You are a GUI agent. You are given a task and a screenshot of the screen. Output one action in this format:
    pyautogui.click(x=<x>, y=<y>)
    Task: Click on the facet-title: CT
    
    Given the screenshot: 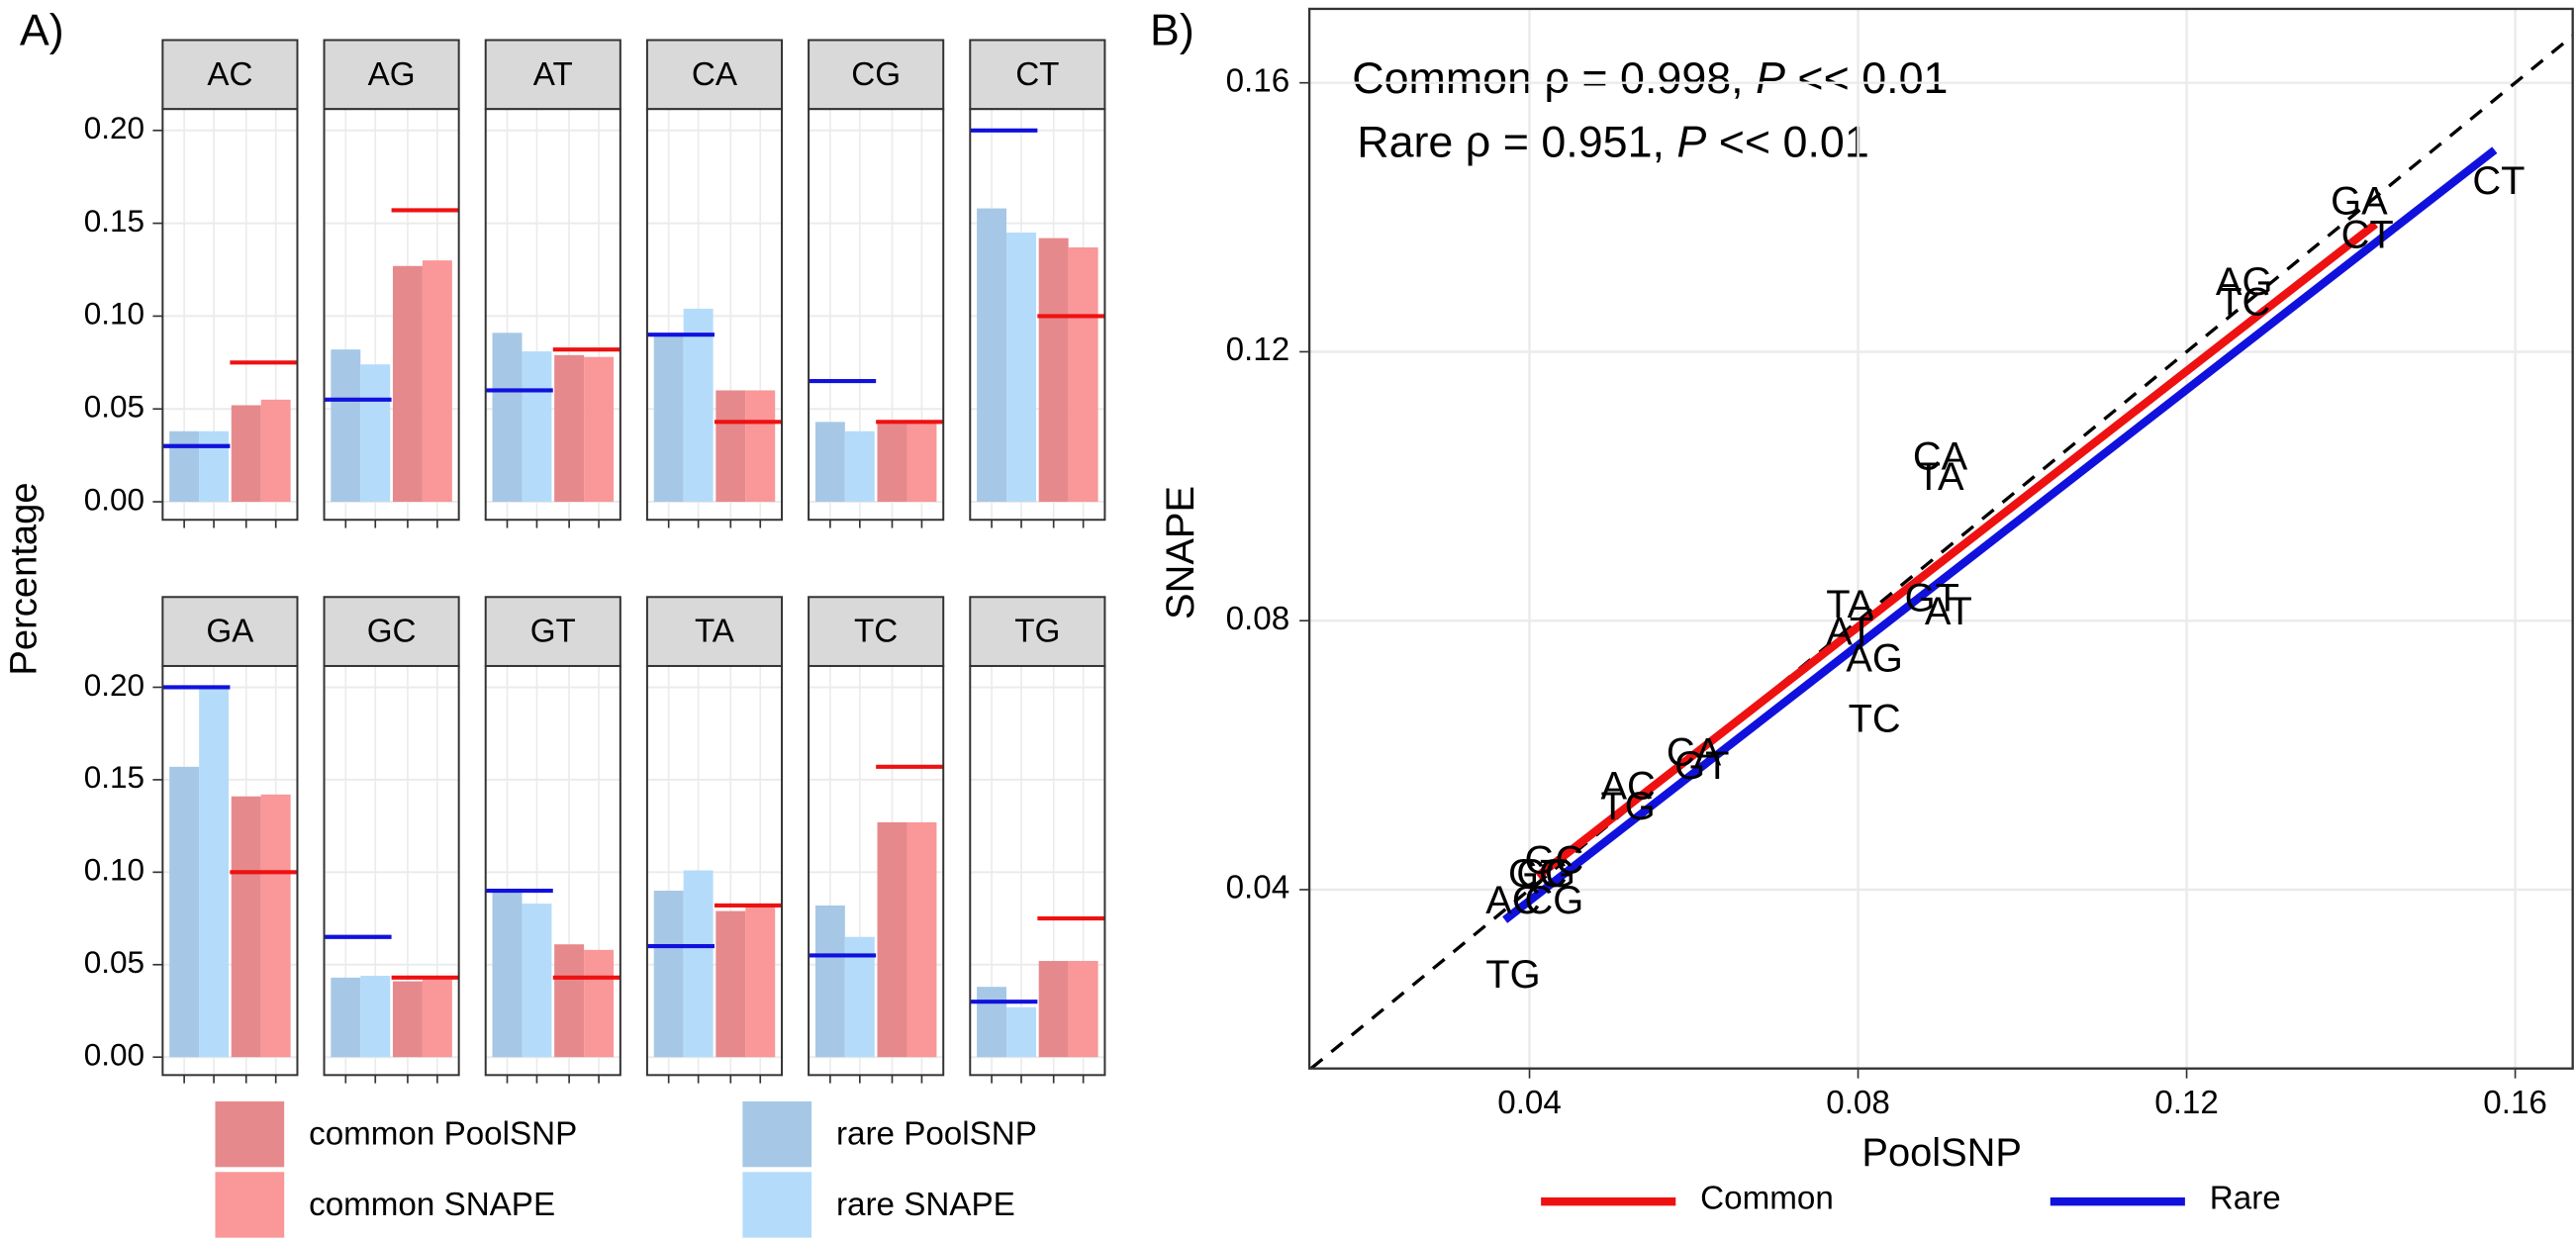 What is the action you would take?
    pyautogui.click(x=1037, y=74)
    